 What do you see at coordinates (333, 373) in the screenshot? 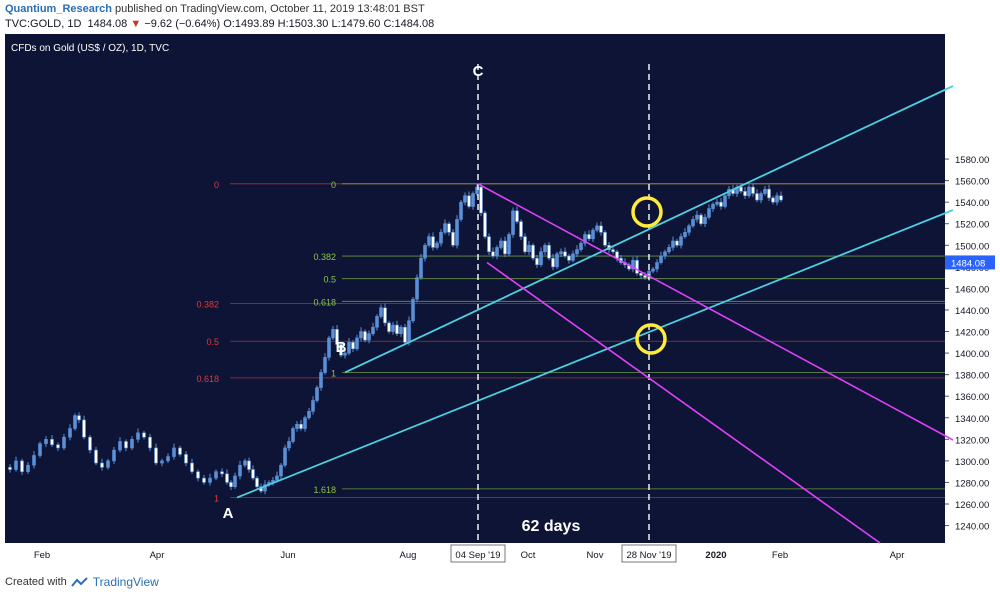
I see `fib-green-label-4: 1` at bounding box center [333, 373].